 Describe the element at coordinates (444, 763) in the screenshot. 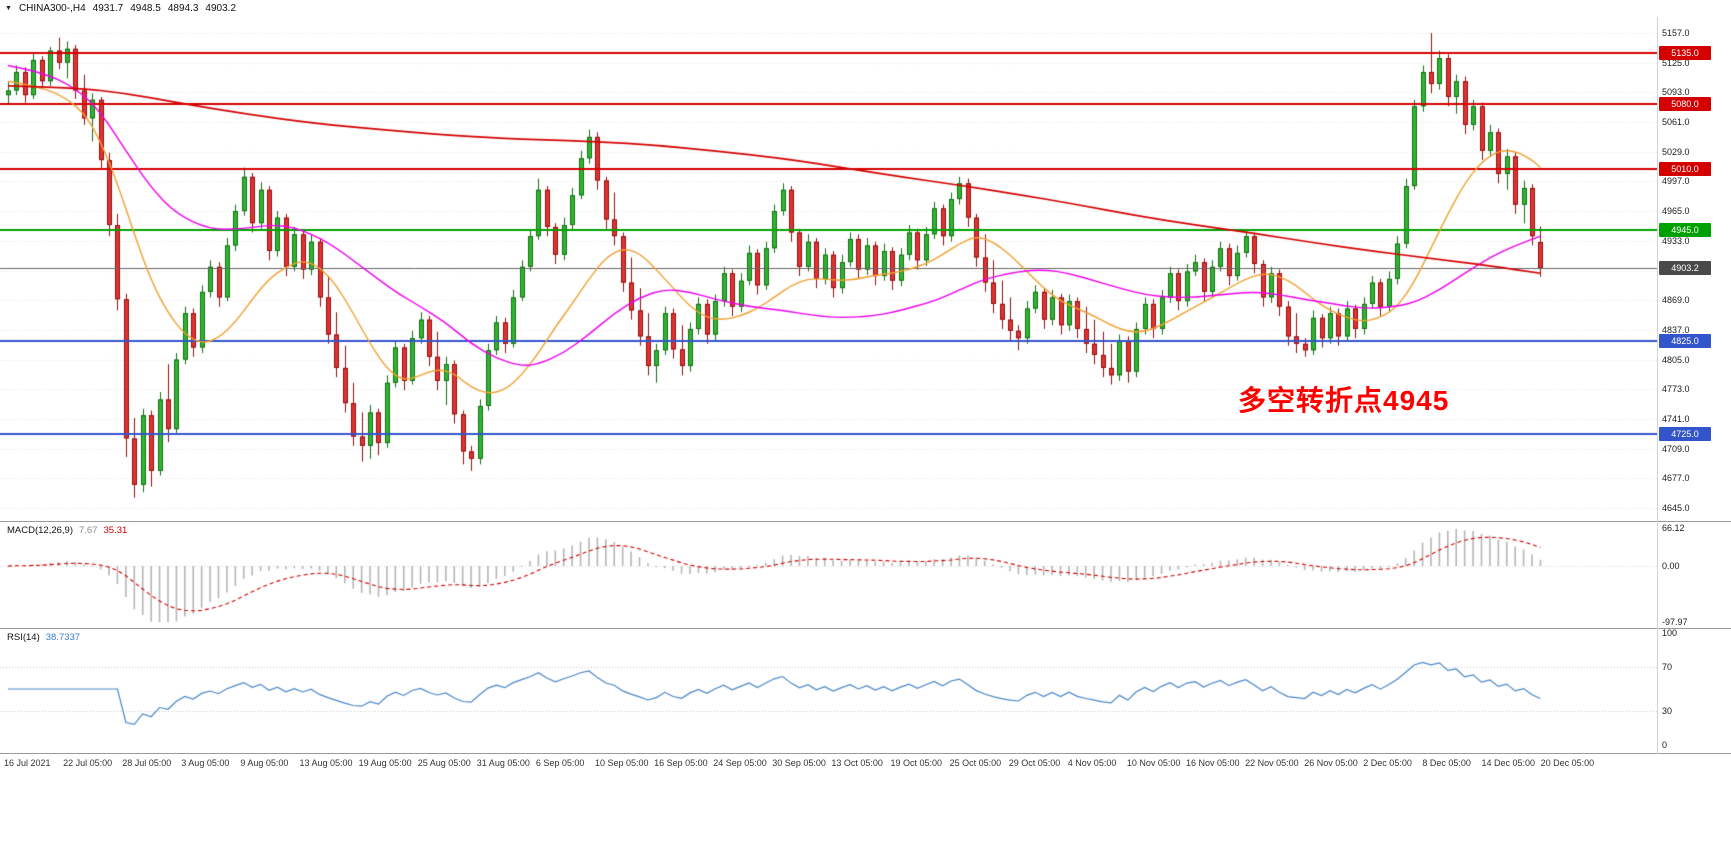

I see `time-axis-label: 25 Aug 05:00` at that location.